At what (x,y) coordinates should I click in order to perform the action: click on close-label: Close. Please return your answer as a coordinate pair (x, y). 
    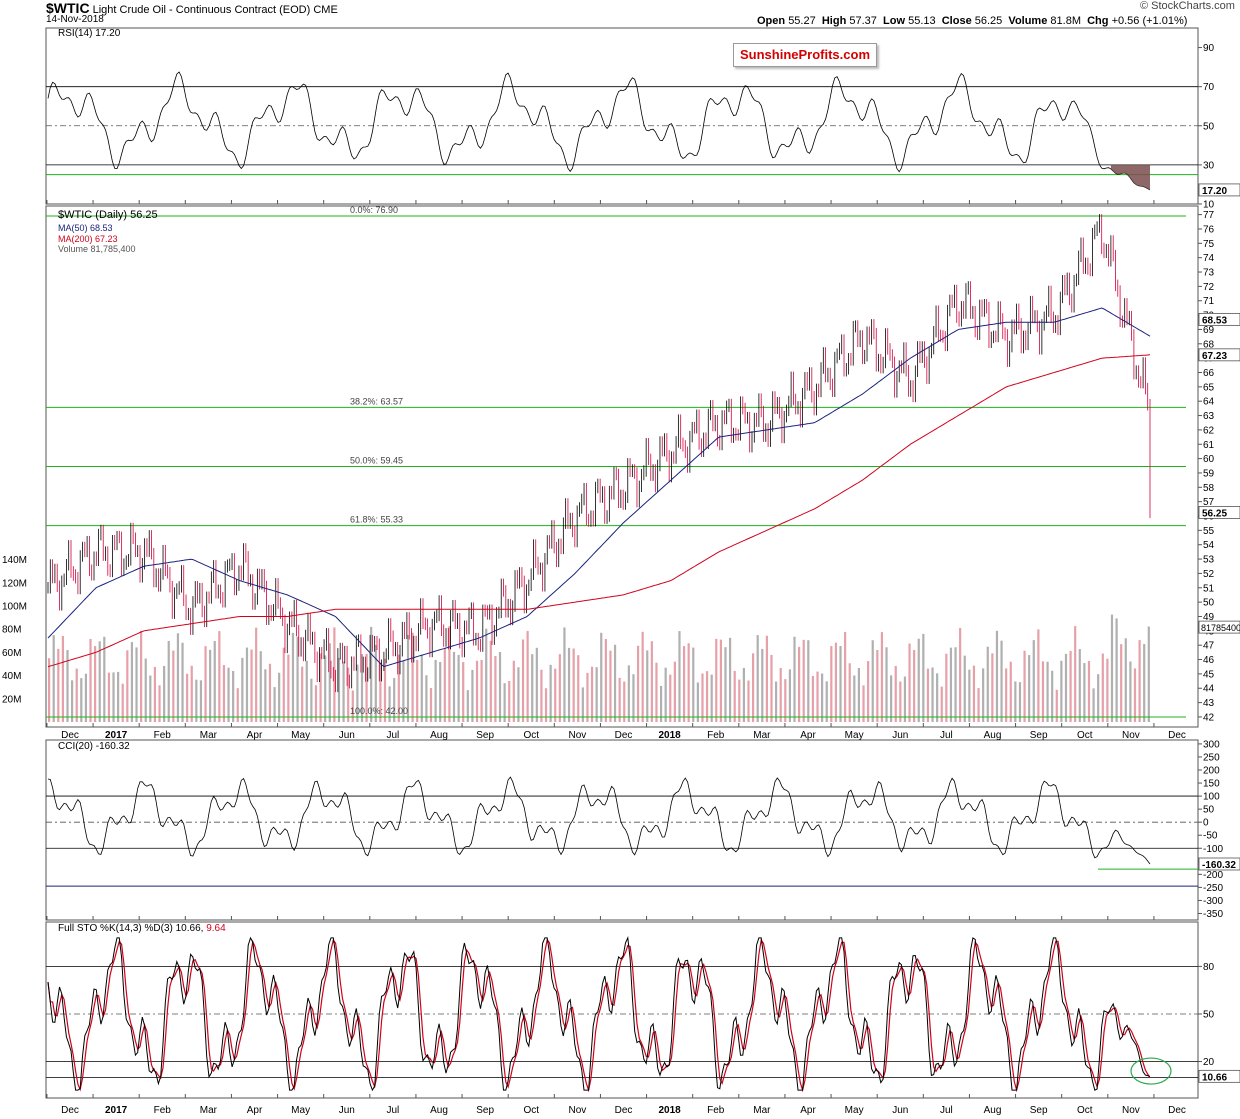
    Looking at the image, I should click on (956, 21).